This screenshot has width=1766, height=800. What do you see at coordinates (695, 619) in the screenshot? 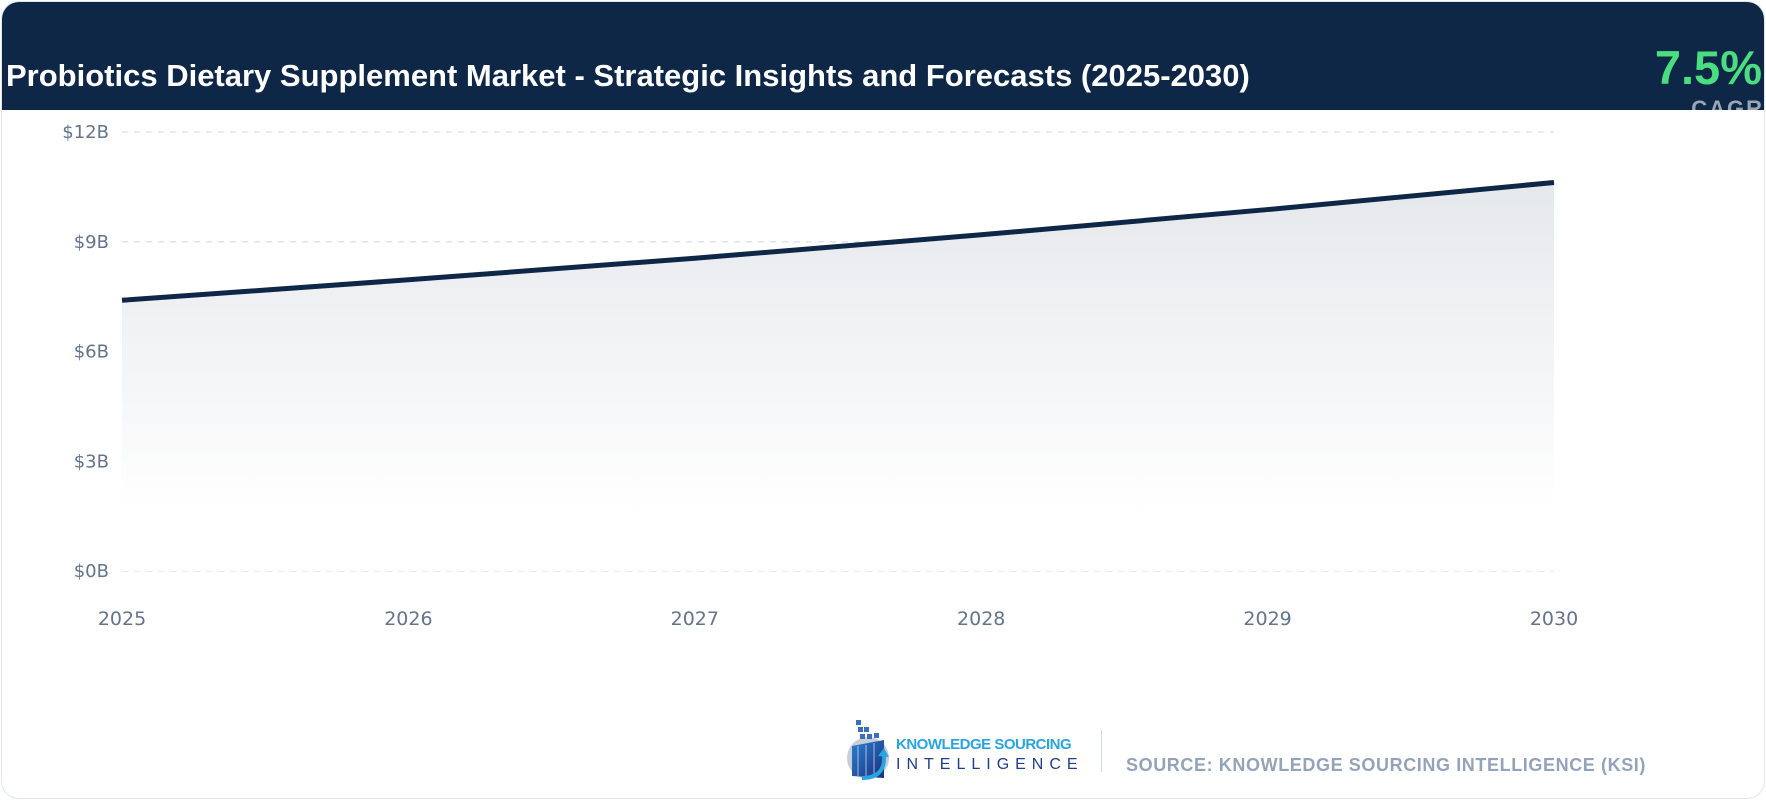
I see `x-tick-label: 2027` at bounding box center [695, 619].